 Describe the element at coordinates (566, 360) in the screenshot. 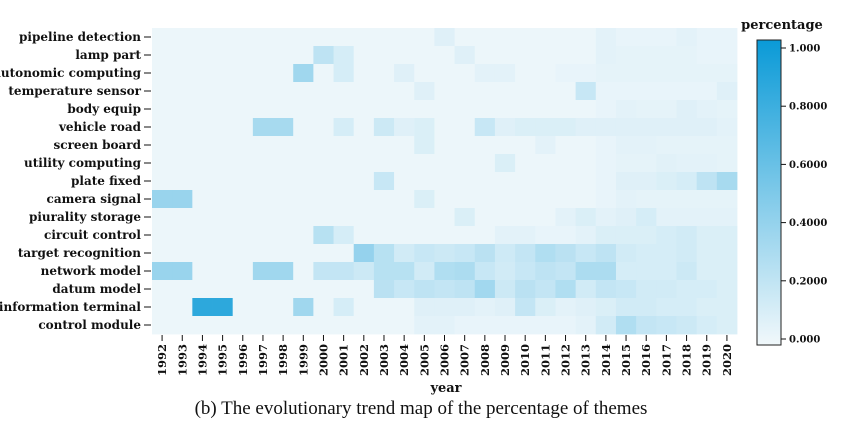

I see `x-tick-label: 2012` at that location.